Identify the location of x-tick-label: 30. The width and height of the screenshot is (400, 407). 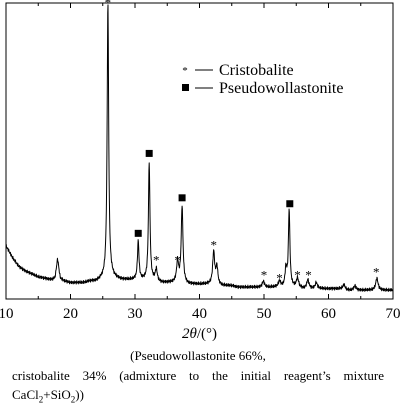
(135, 314).